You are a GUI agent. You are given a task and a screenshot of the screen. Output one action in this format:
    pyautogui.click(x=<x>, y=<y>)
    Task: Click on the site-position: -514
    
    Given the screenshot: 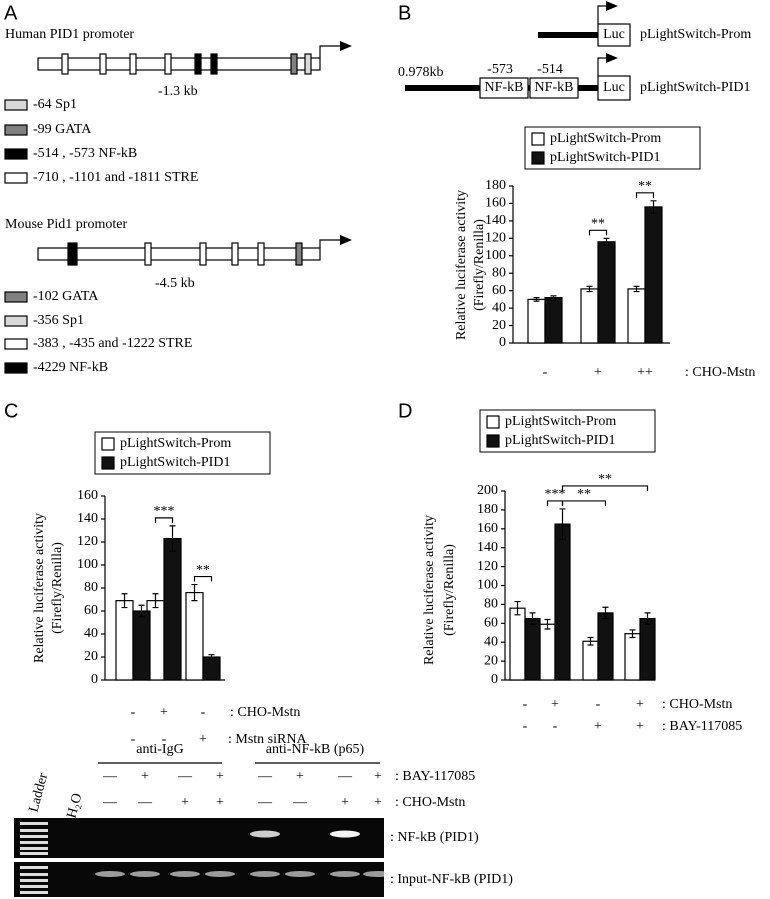 What is the action you would take?
    pyautogui.click(x=550, y=69)
    